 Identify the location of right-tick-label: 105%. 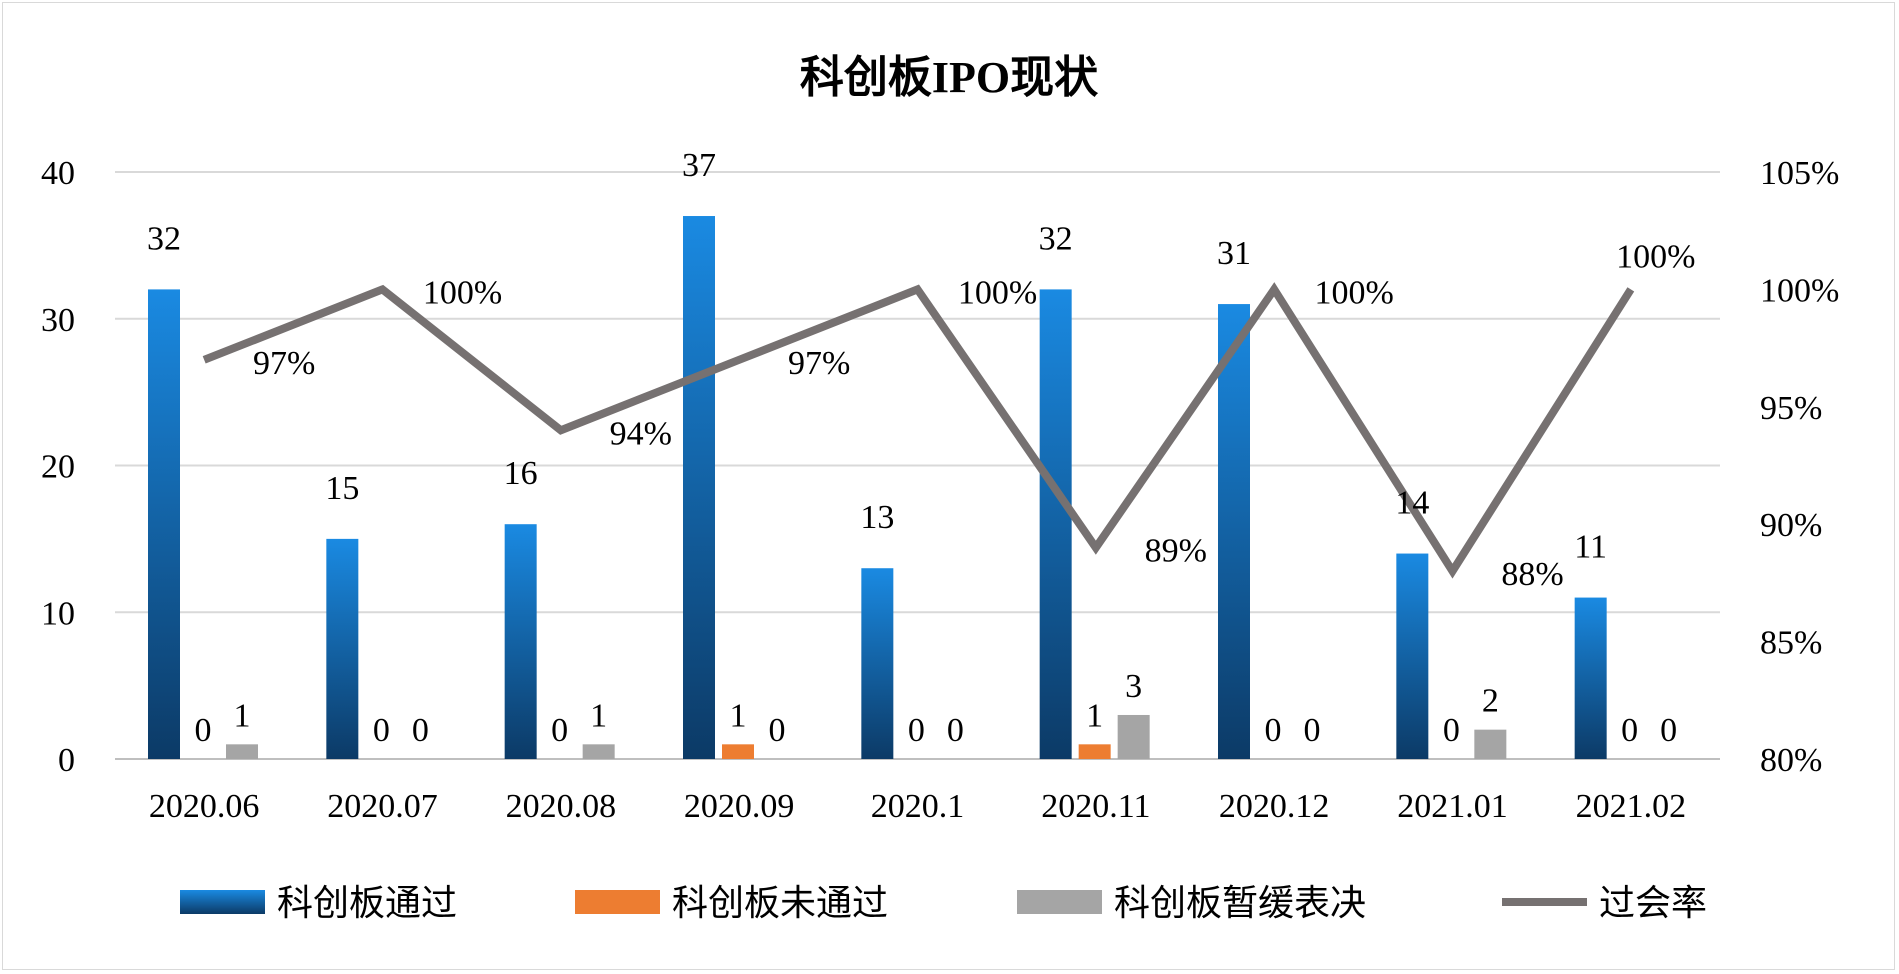
(1799, 173).